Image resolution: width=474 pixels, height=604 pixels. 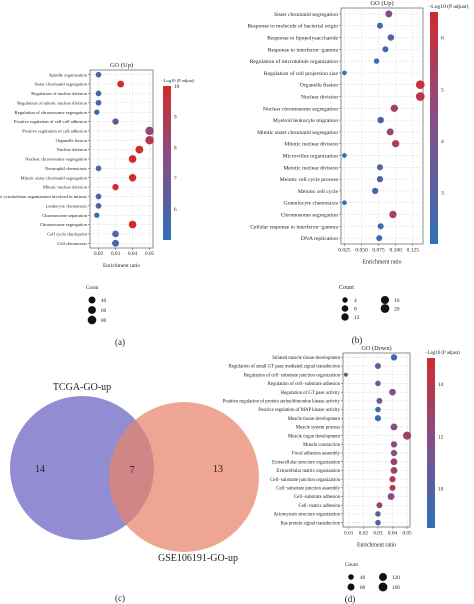 I want to click on colorbar-tick-label: 14, so click(x=441, y=385).